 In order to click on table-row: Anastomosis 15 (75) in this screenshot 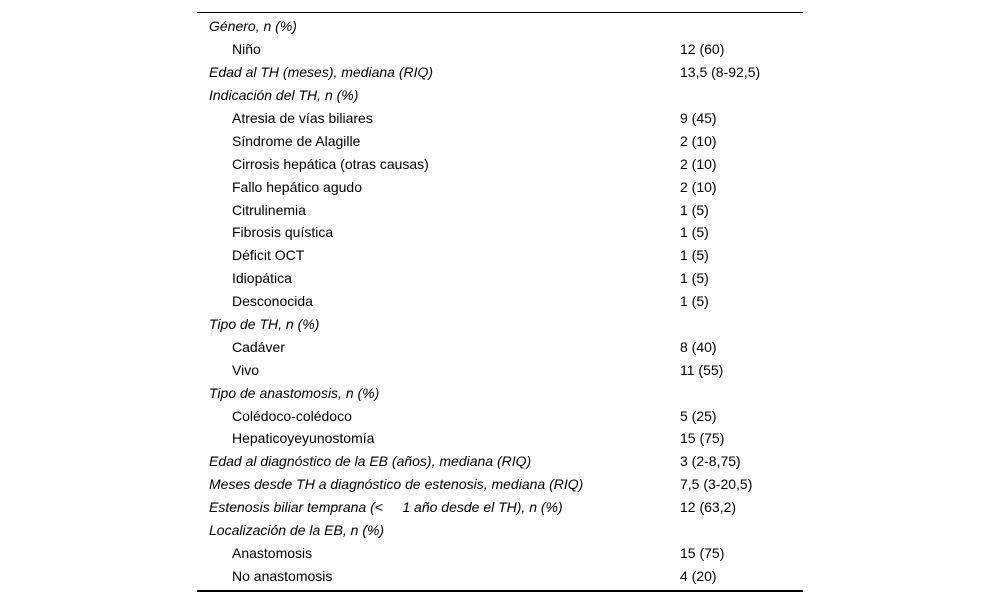, I will do `click(500, 552)`.